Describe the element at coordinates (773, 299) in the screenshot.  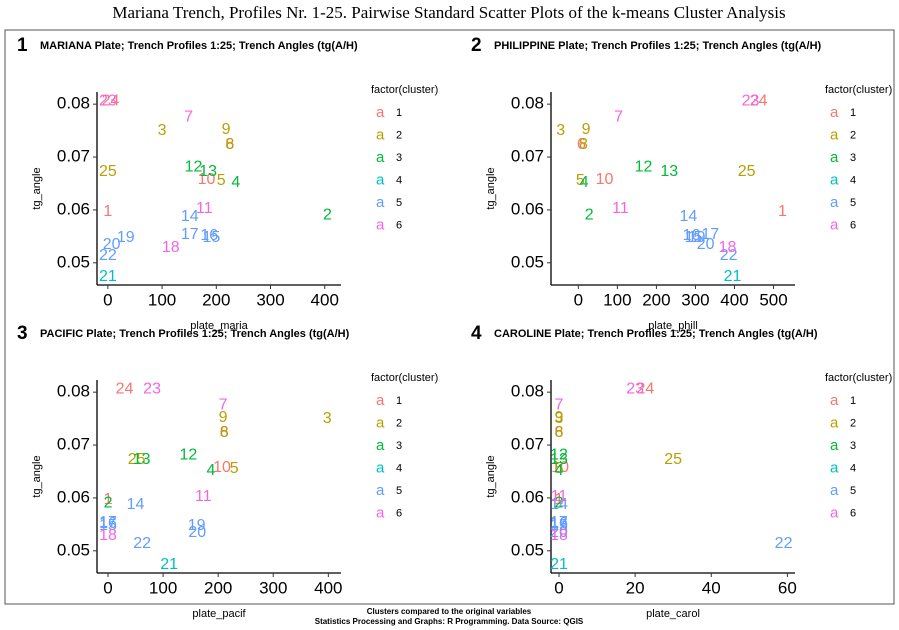
I see `x-tick-label: 500` at that location.